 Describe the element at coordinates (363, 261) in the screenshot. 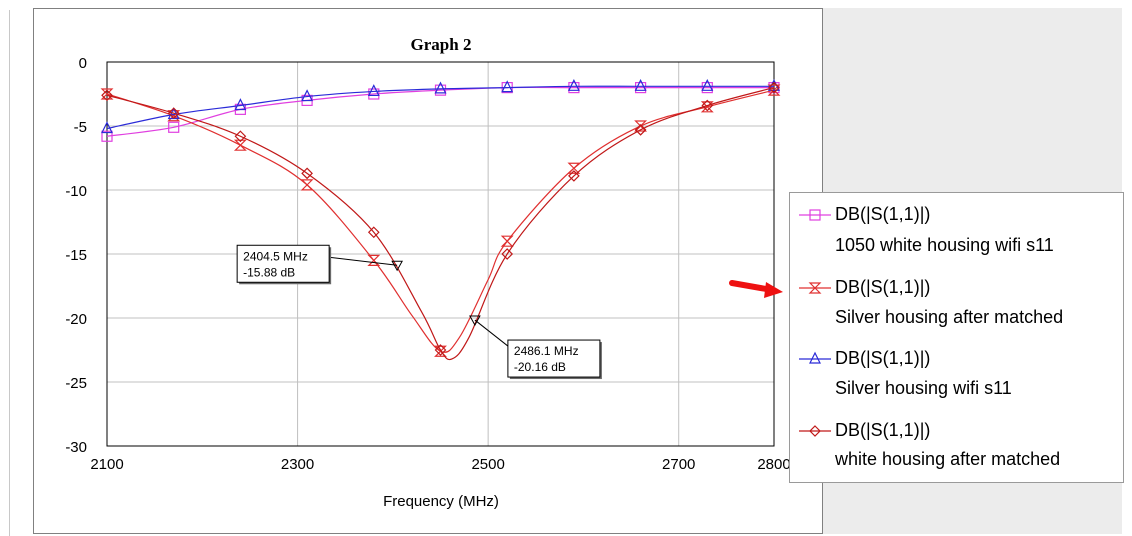

I see `marker-1-leader` at that location.